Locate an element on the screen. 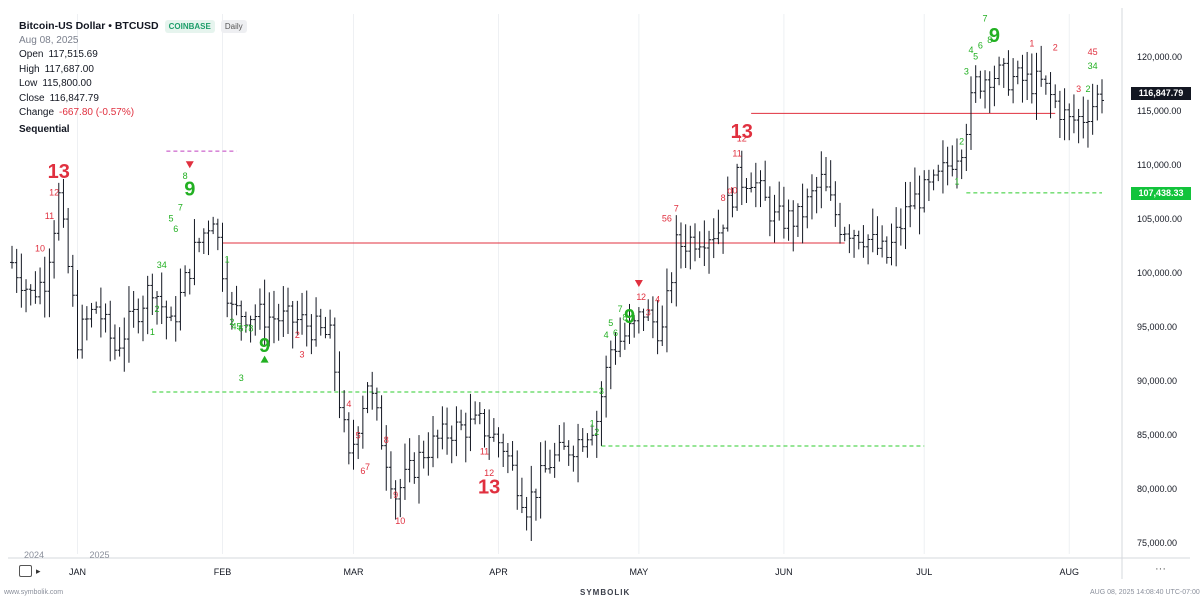  y-tick-label: 105,000.00 is located at coordinates (1159, 219).